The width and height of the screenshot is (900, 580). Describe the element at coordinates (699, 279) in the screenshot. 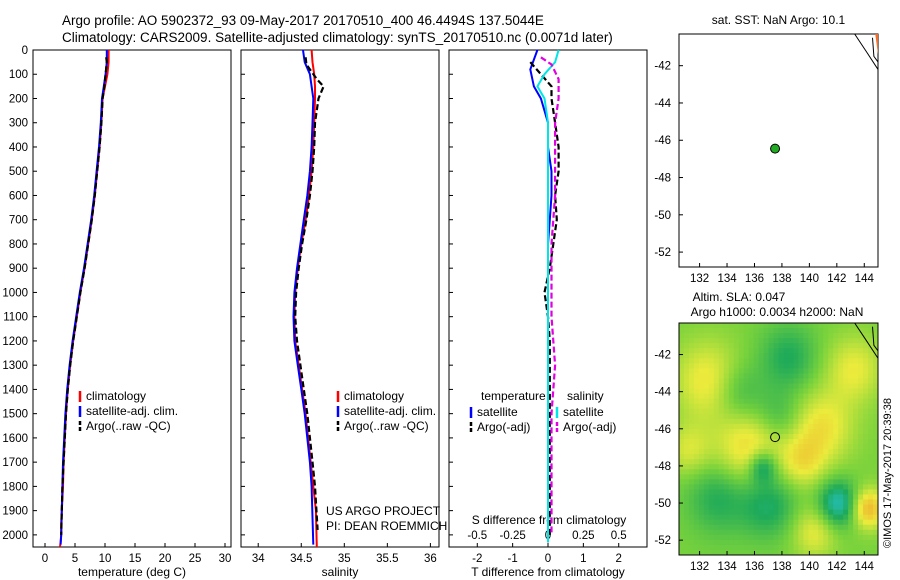

I see `sst_map-xtick-label: 132` at that location.